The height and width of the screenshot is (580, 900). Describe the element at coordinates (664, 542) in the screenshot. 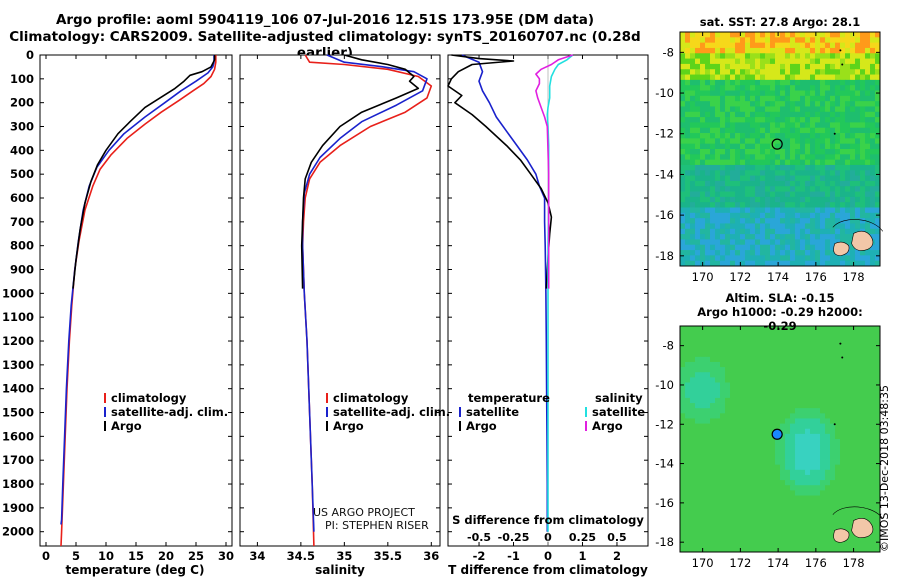

I see `map-ytick-label: -18` at that location.